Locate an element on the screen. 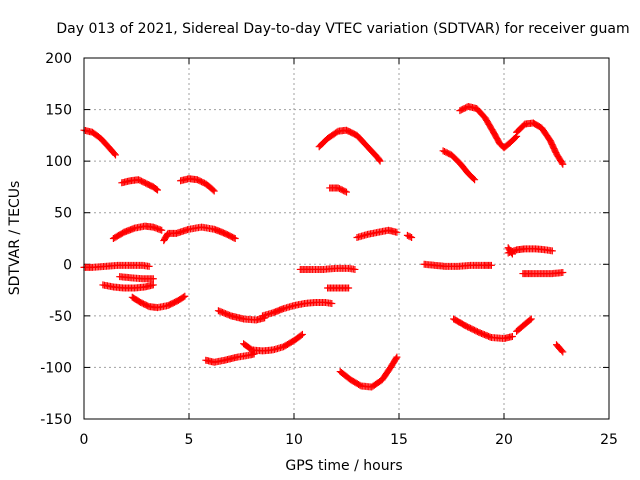  y-tick-label: -100 is located at coordinates (56, 368).